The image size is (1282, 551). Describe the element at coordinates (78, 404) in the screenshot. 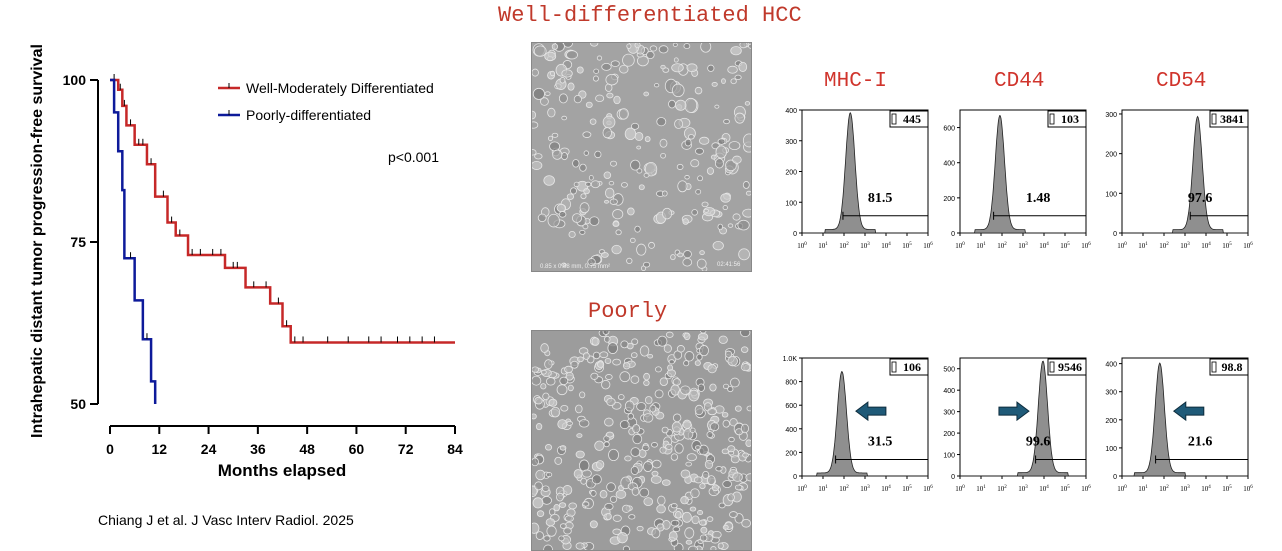

I see `km-y-tick-label: 50` at that location.